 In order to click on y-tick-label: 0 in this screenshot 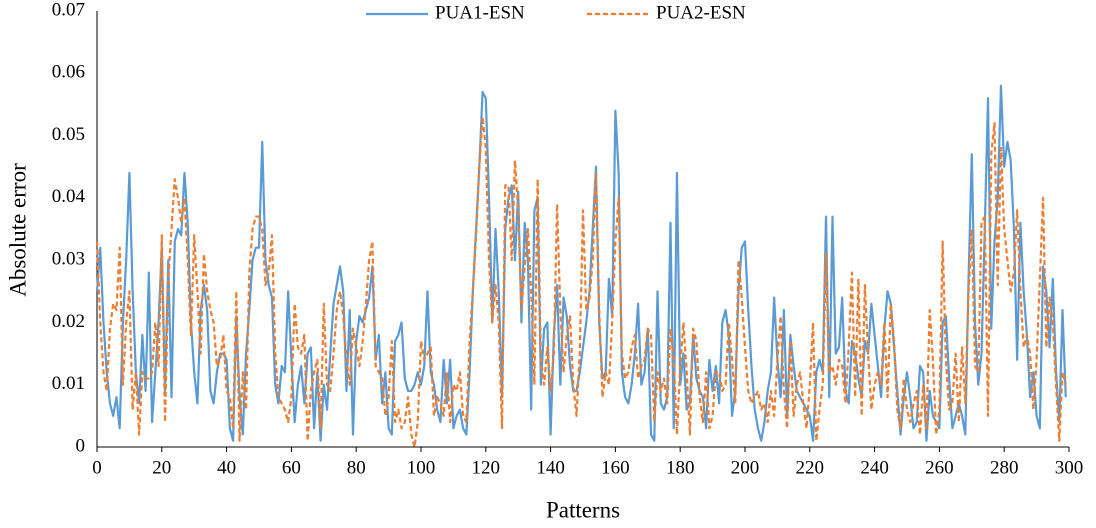, I will do `click(81, 445)`.